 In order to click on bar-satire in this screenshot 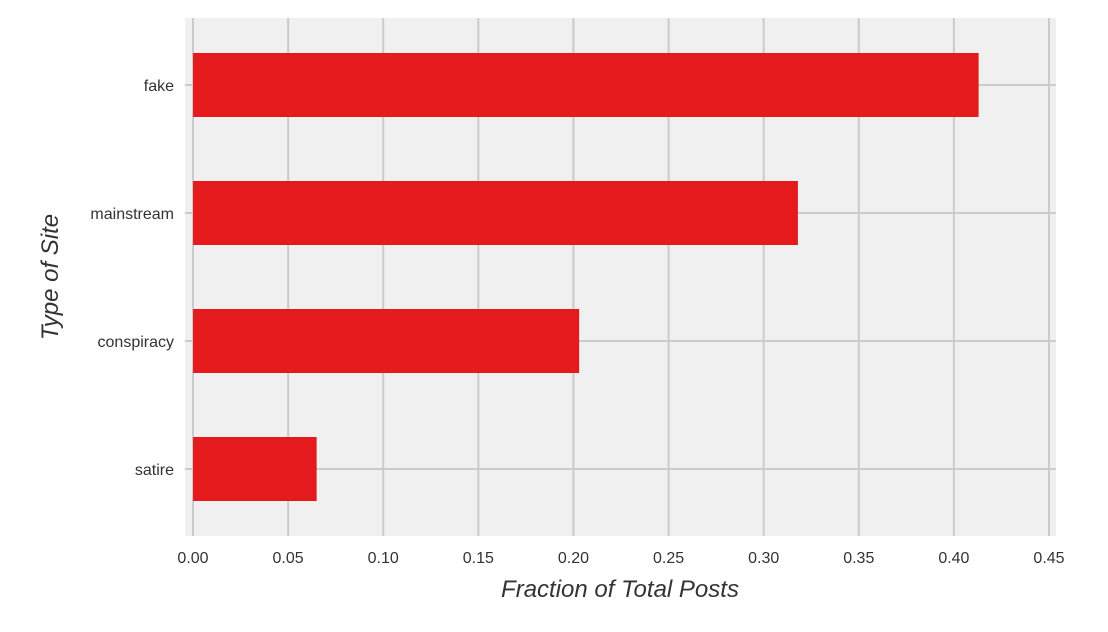, I will do `click(255, 469)`.